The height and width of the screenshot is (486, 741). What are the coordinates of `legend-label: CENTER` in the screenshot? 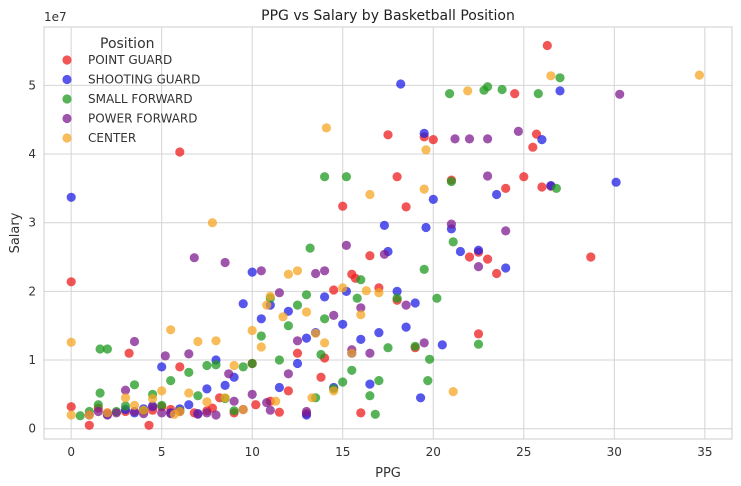 It's located at (112, 138).